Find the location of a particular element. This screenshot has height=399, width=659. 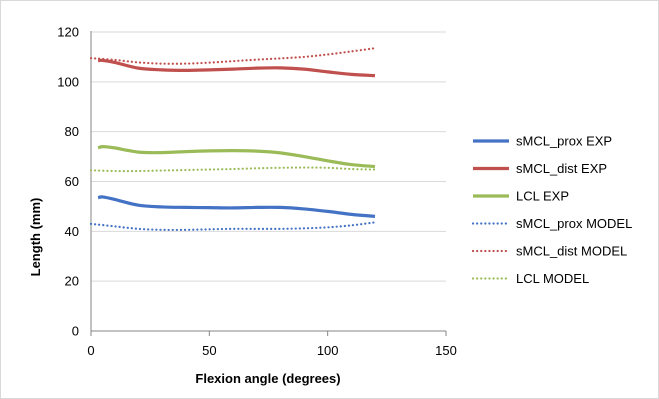

x-tick-label: 50 is located at coordinates (209, 350).